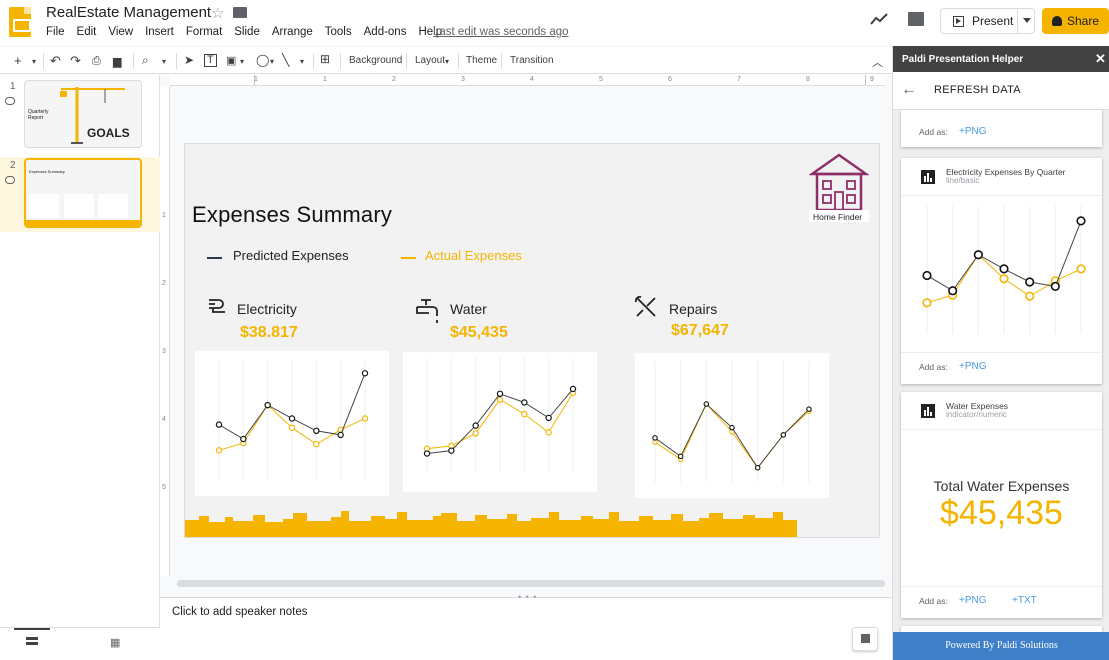 The width and height of the screenshot is (1109, 660). What do you see at coordinates (987, 21) in the screenshot?
I see `present-button: Present` at bounding box center [987, 21].